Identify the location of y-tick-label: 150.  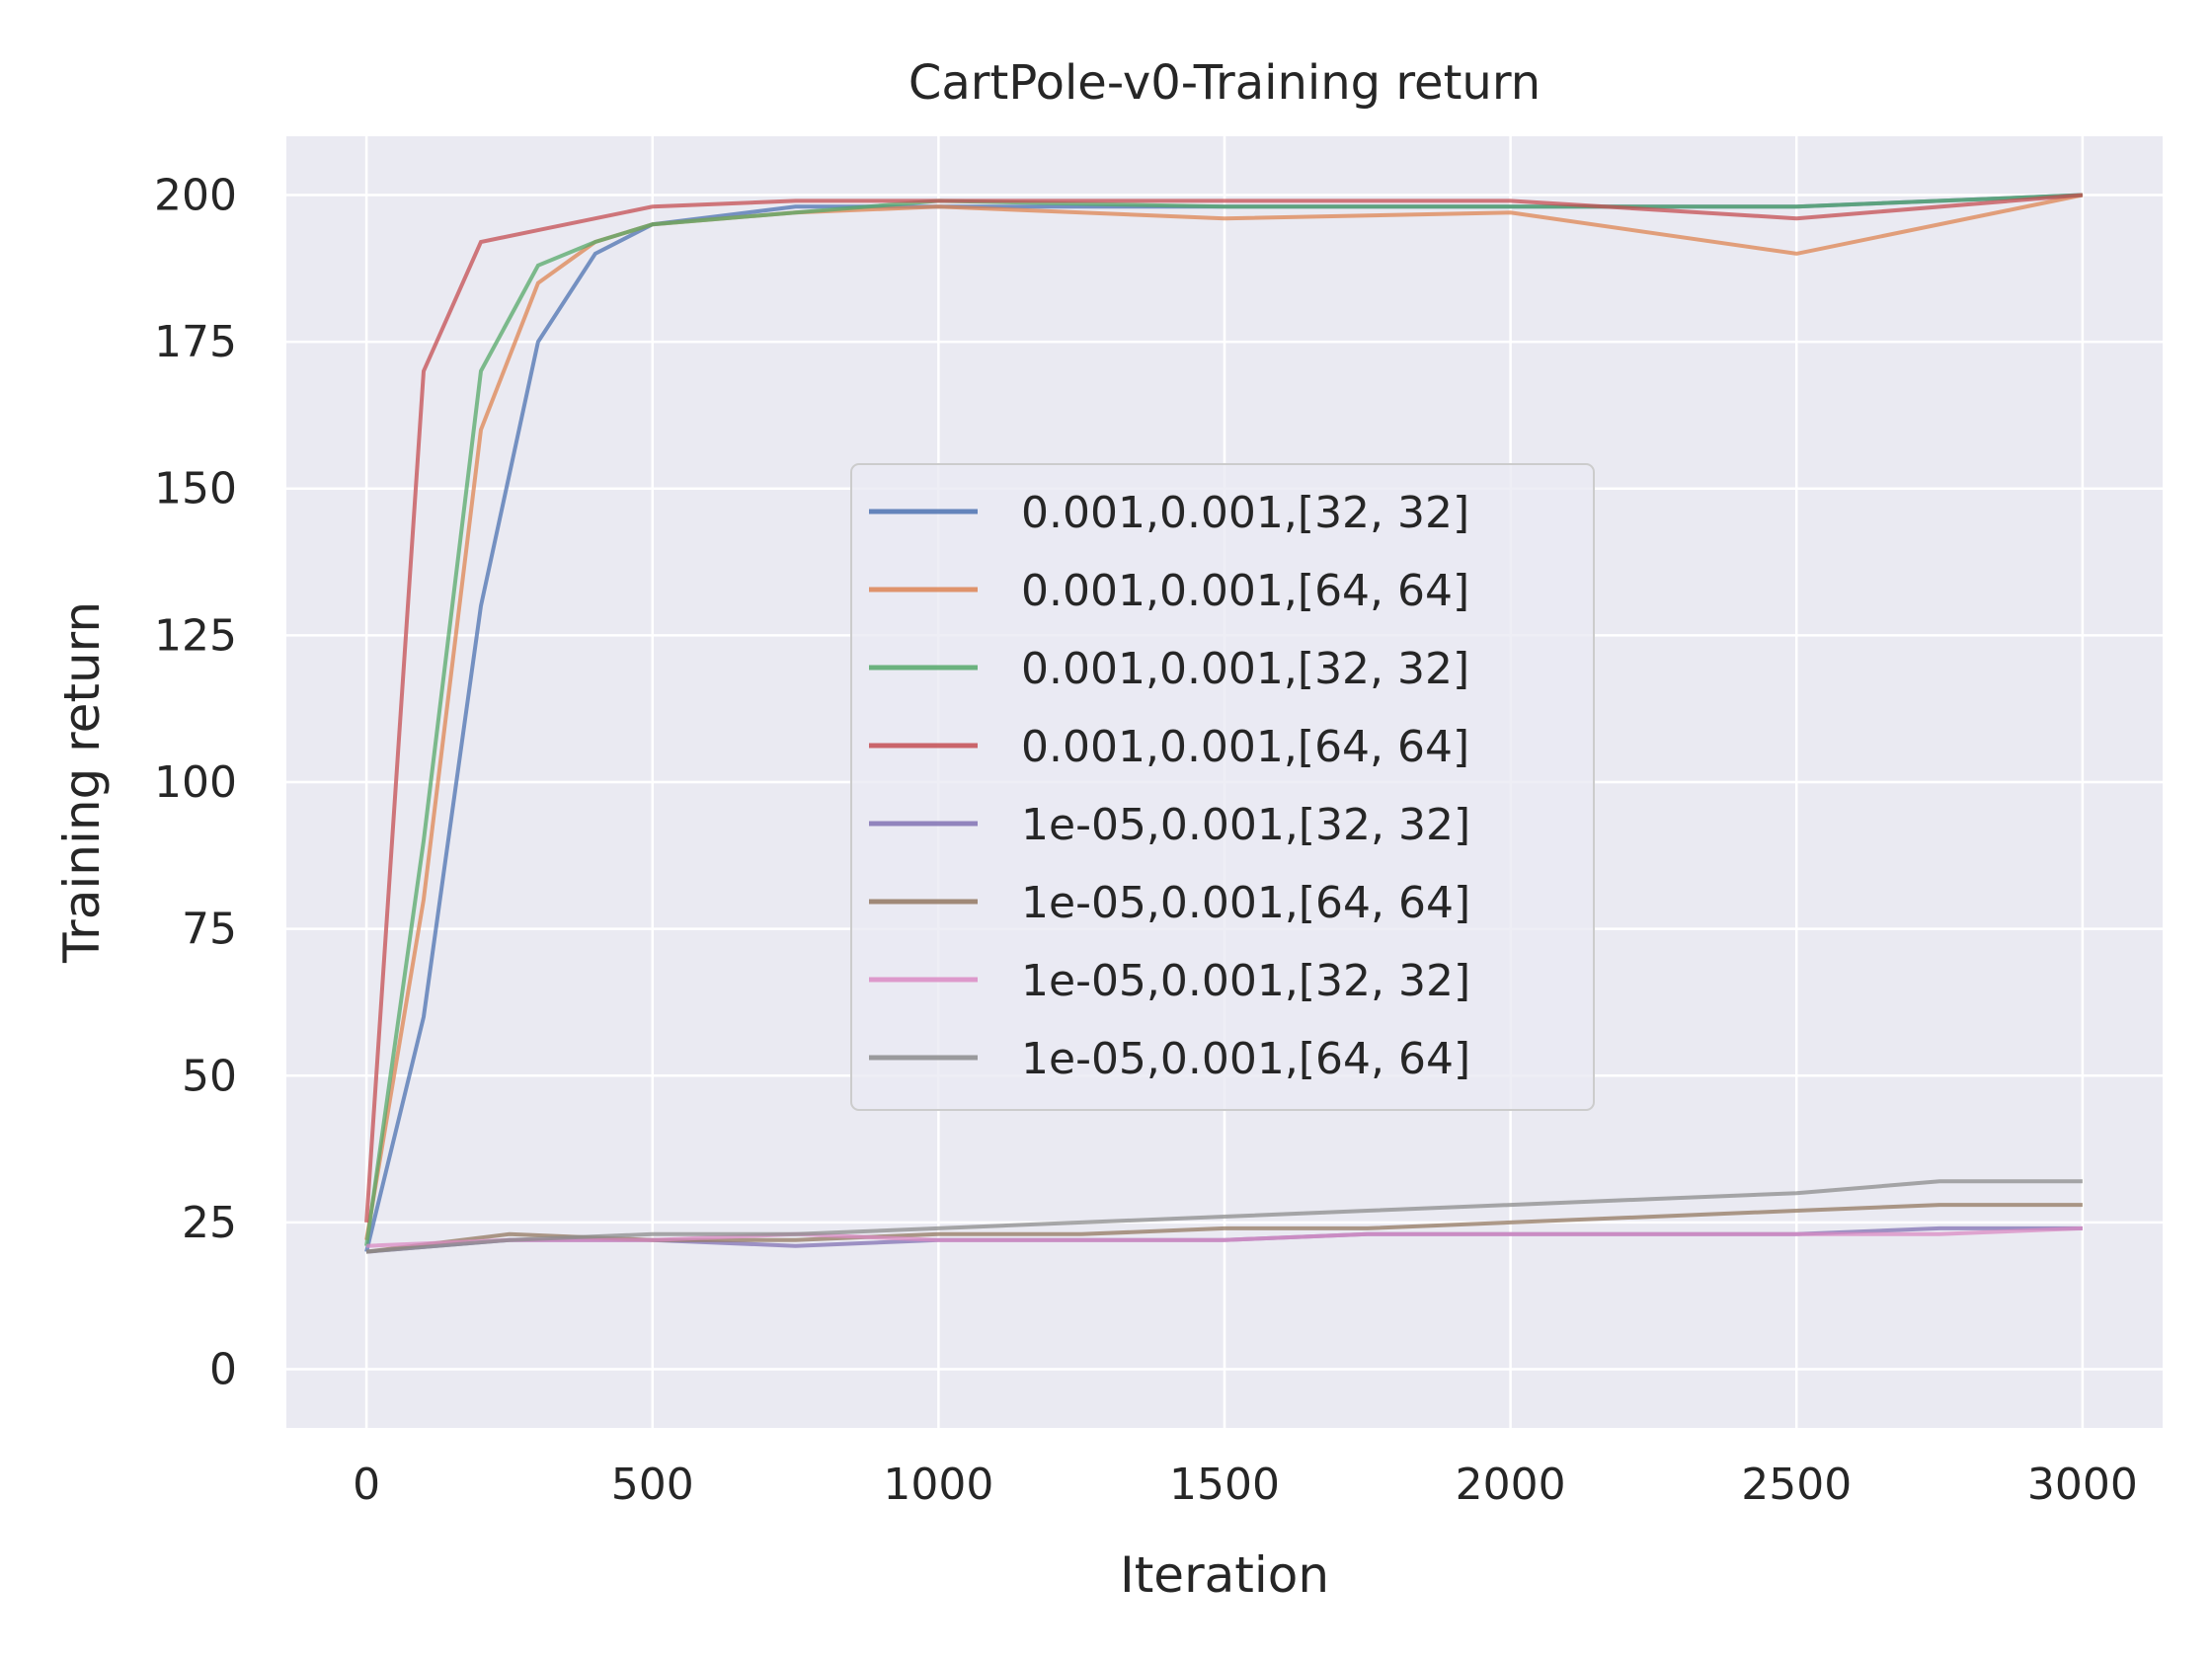
(196, 489).